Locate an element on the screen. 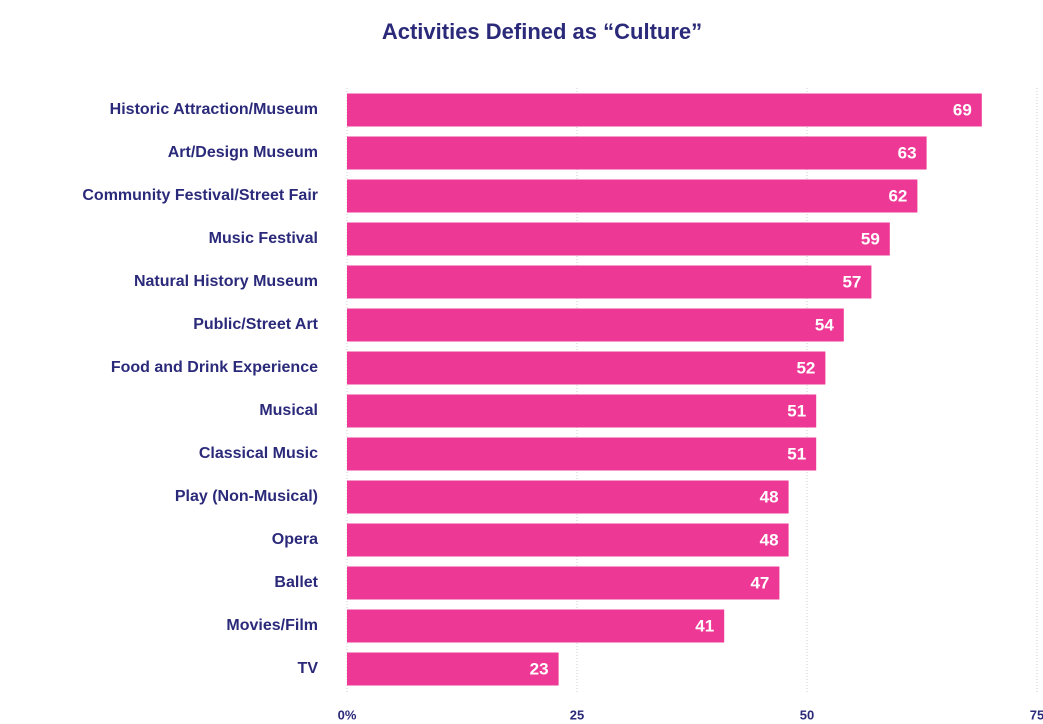 This screenshot has height=724, width=1043. value-label: 23 is located at coordinates (539, 668).